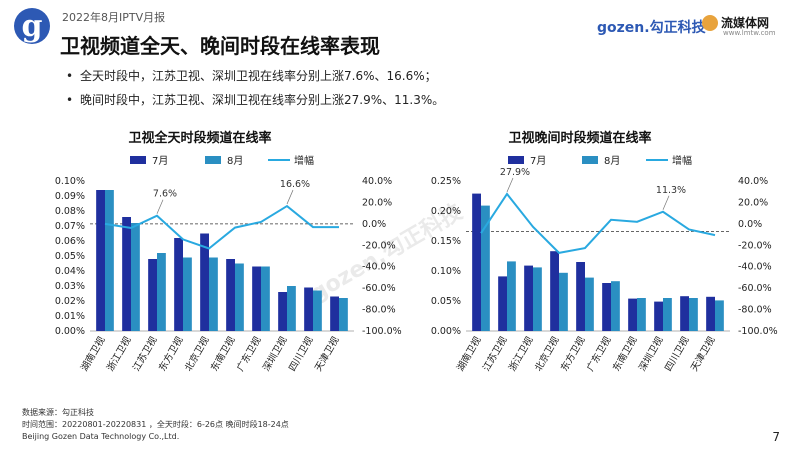  I want to click on y-tick-label: 0.06%, so click(70, 241).